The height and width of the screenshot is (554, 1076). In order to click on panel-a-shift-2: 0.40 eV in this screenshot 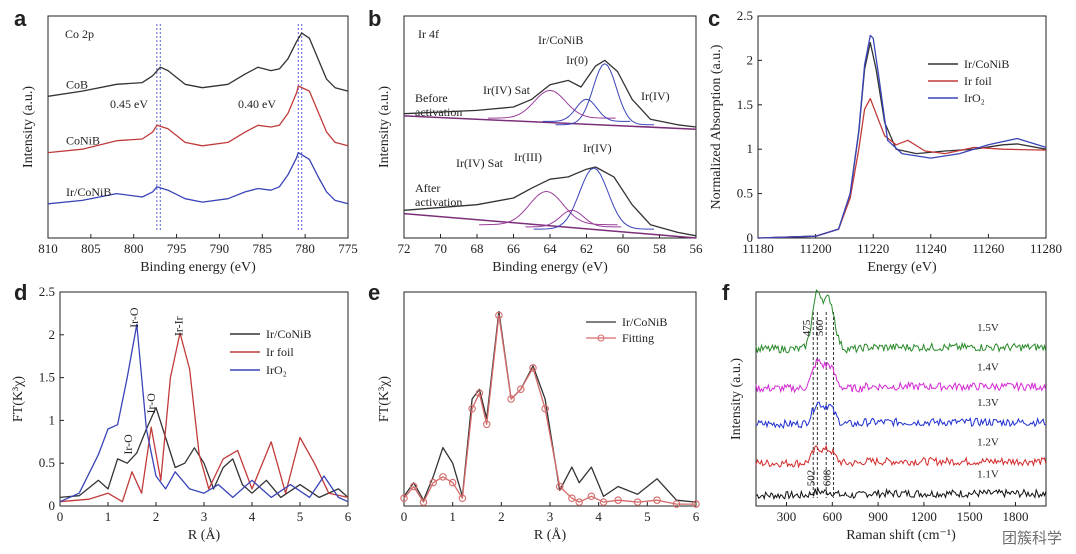, I will do `click(257, 104)`.